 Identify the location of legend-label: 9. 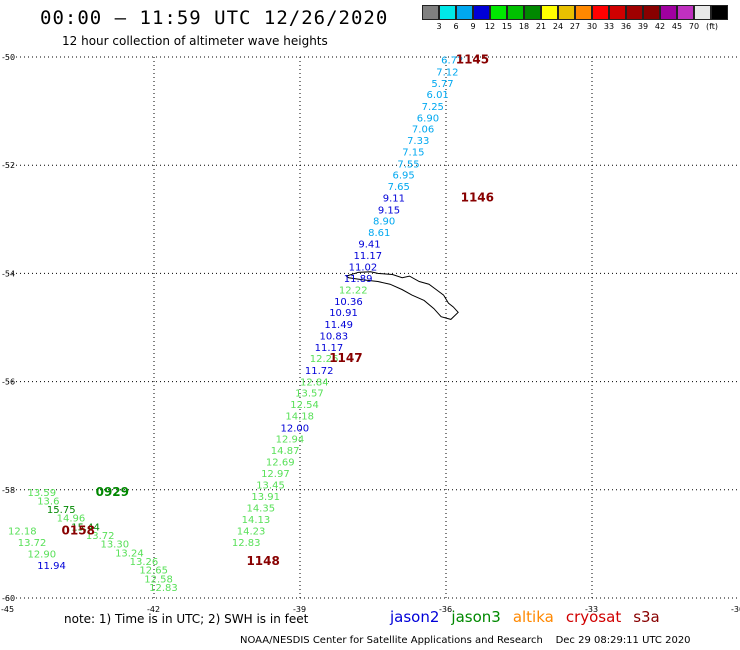
(473, 26).